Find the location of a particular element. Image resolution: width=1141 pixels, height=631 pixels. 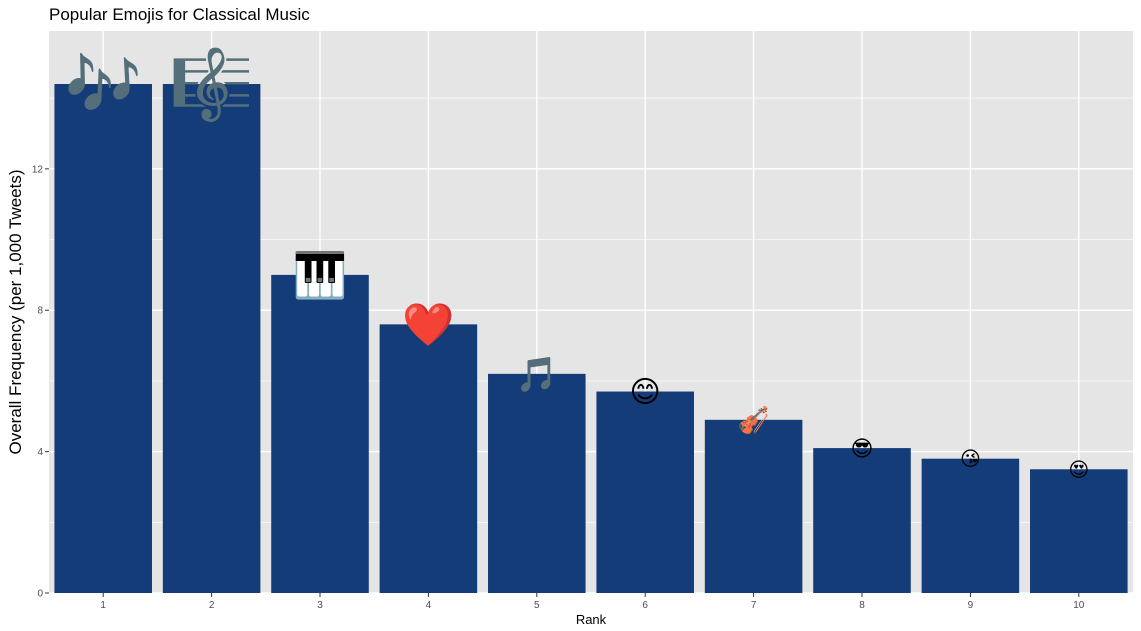

emoji-marker-8: 😎 is located at coordinates (862, 449).